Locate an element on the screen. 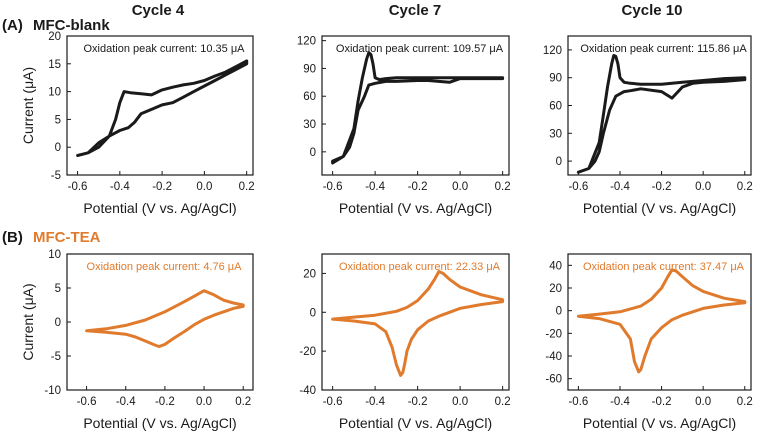 This screenshot has width=778, height=446. col-title-cycle-10: Cycle 10 is located at coordinates (652, 10).